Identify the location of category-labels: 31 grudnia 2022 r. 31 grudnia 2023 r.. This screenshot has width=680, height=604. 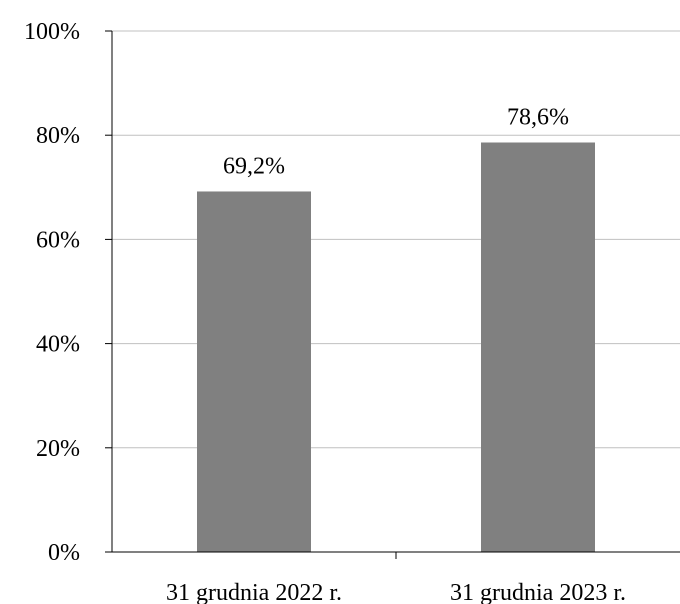
(396, 592).